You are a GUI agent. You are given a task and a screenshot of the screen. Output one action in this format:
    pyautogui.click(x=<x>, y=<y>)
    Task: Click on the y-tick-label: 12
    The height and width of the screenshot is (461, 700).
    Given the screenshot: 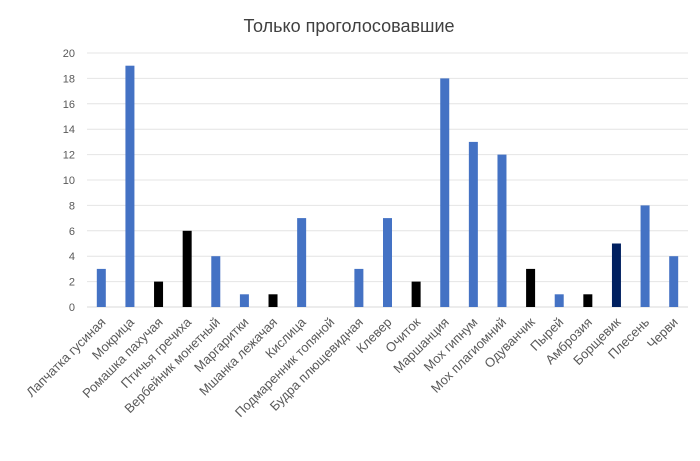 What is the action you would take?
    pyautogui.click(x=69, y=156)
    